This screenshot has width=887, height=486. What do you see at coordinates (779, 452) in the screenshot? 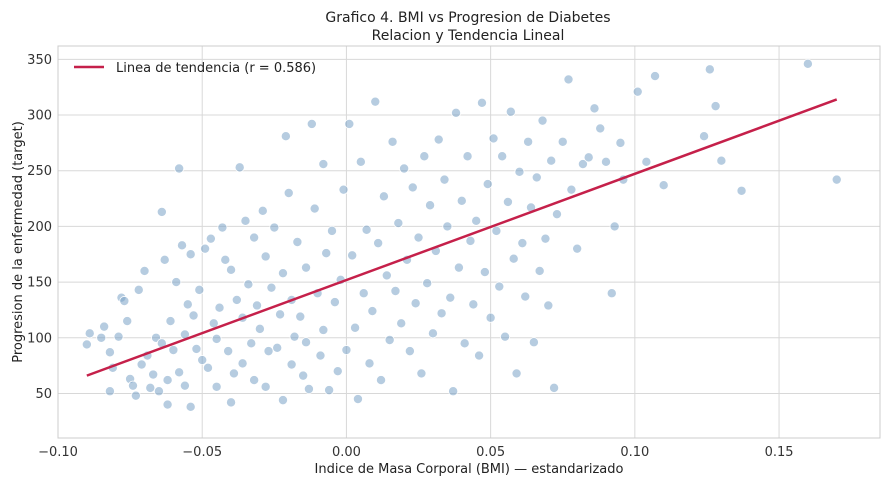
I see `x-tick-label: 0.15` at bounding box center [779, 452].